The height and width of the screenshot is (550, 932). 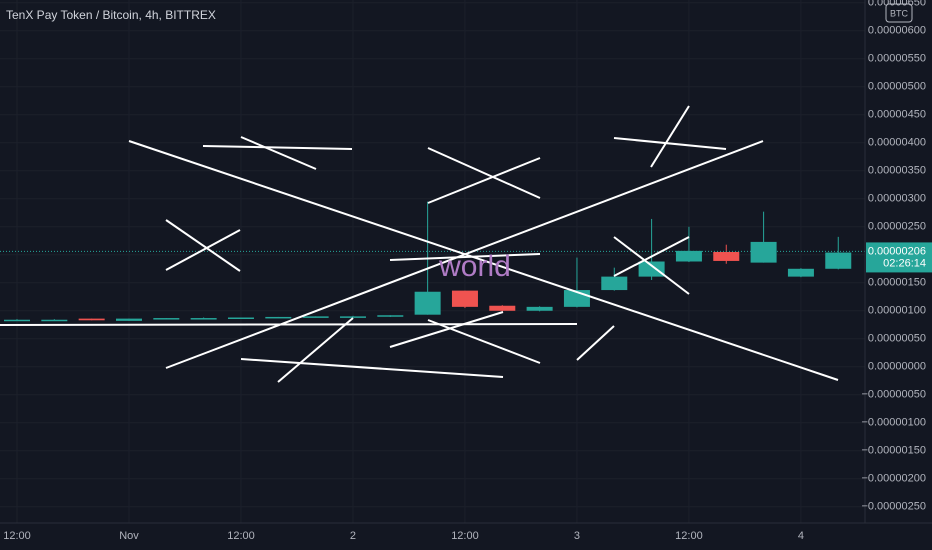 What do you see at coordinates (801, 536) in the screenshot?
I see `x-tick-label: 4` at bounding box center [801, 536].